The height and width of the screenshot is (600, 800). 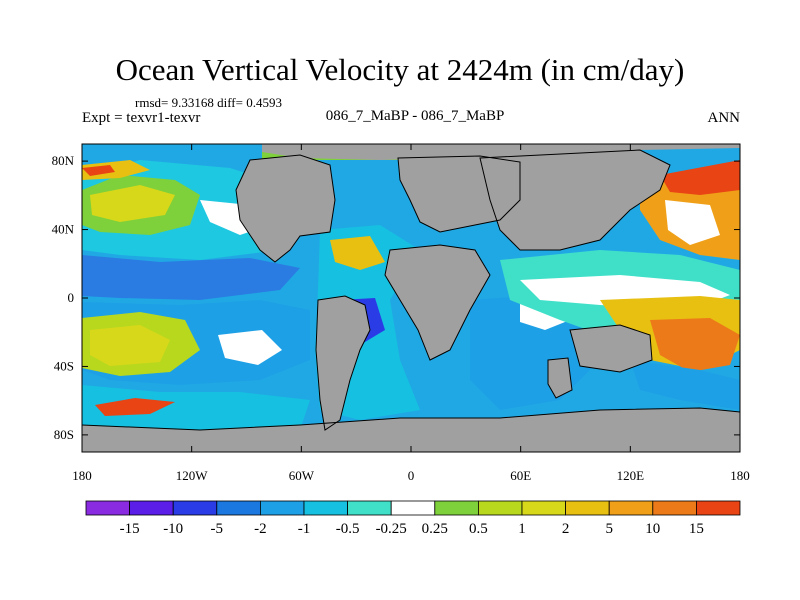 What do you see at coordinates (478, 529) in the screenshot?
I see `colorbar-label: 0.5` at bounding box center [478, 529].